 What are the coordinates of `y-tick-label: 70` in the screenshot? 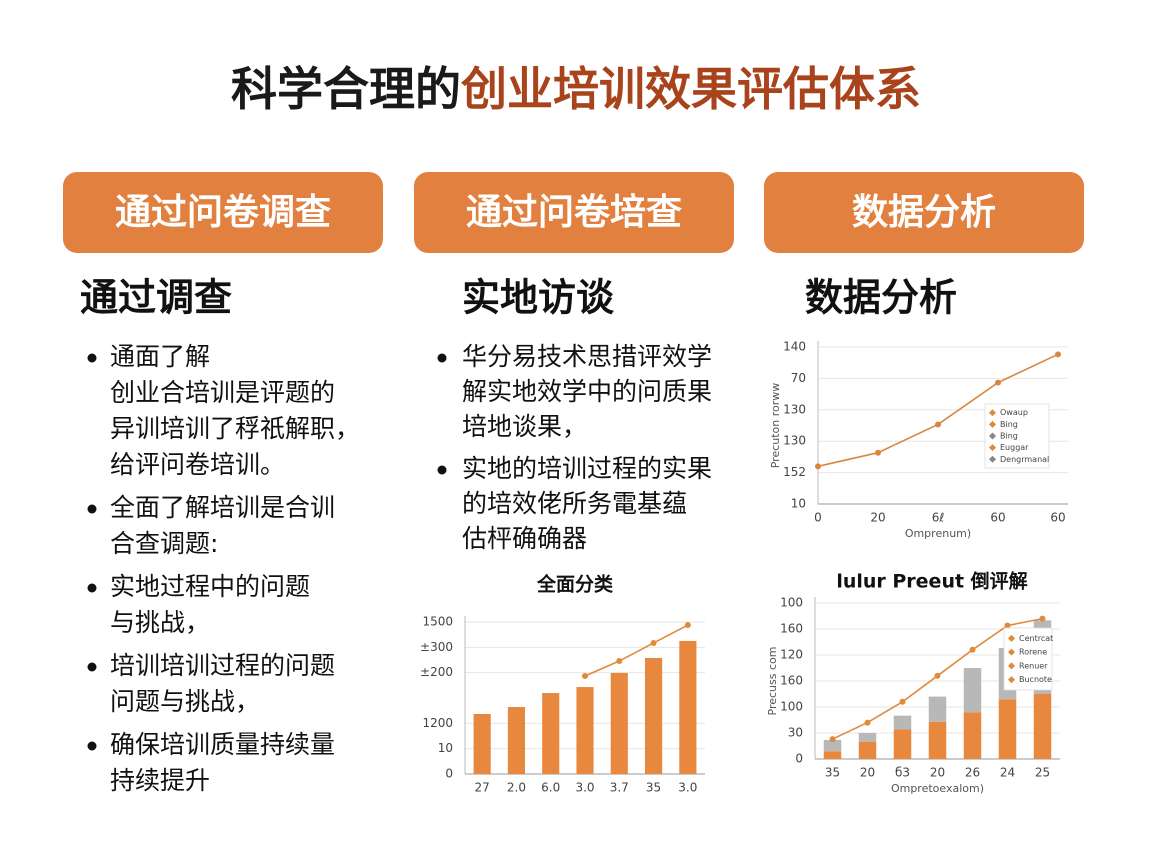 It's located at (798, 378).